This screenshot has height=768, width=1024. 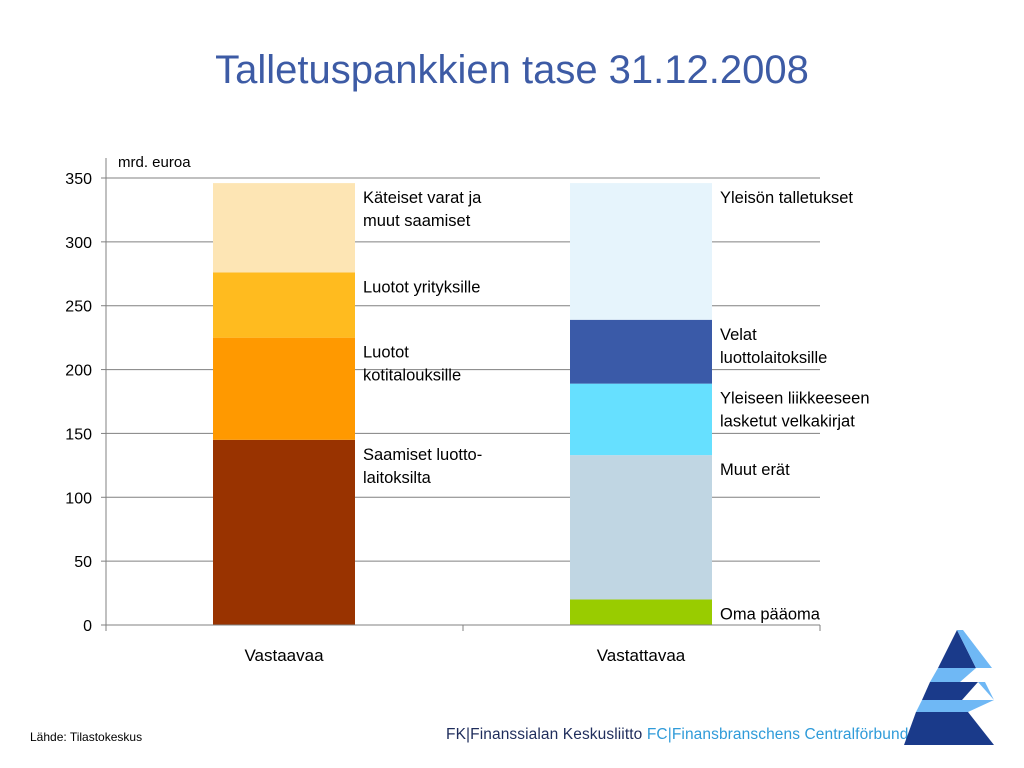 I want to click on y-tick-label: 300, so click(x=78, y=243).